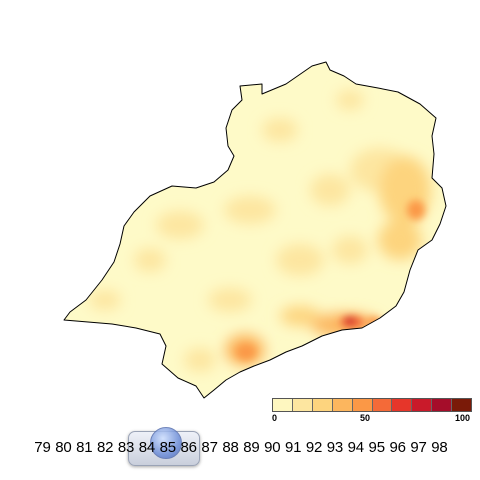 The width and height of the screenshot is (480, 480). I want to click on year-link-81: 81, so click(84, 447).